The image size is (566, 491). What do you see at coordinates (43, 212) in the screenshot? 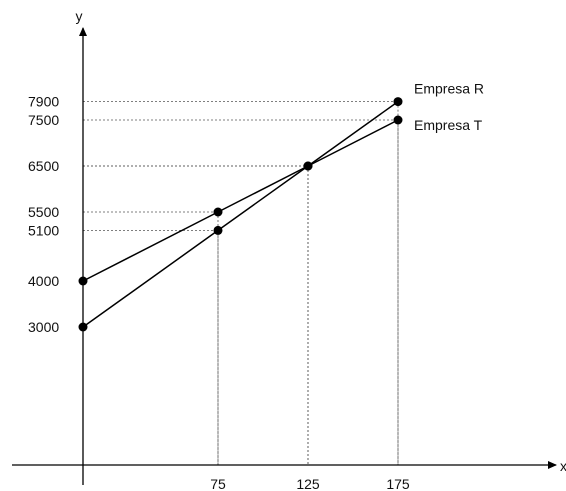
I see `y-tick-label: 5500` at bounding box center [43, 212].